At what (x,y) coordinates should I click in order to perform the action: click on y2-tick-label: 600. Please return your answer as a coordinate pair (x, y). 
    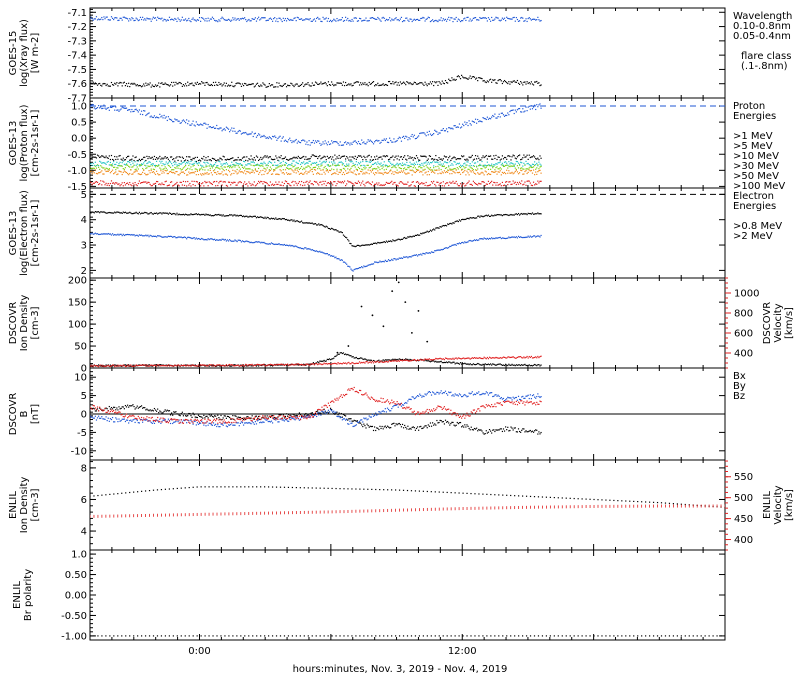
    Looking at the image, I should click on (743, 334).